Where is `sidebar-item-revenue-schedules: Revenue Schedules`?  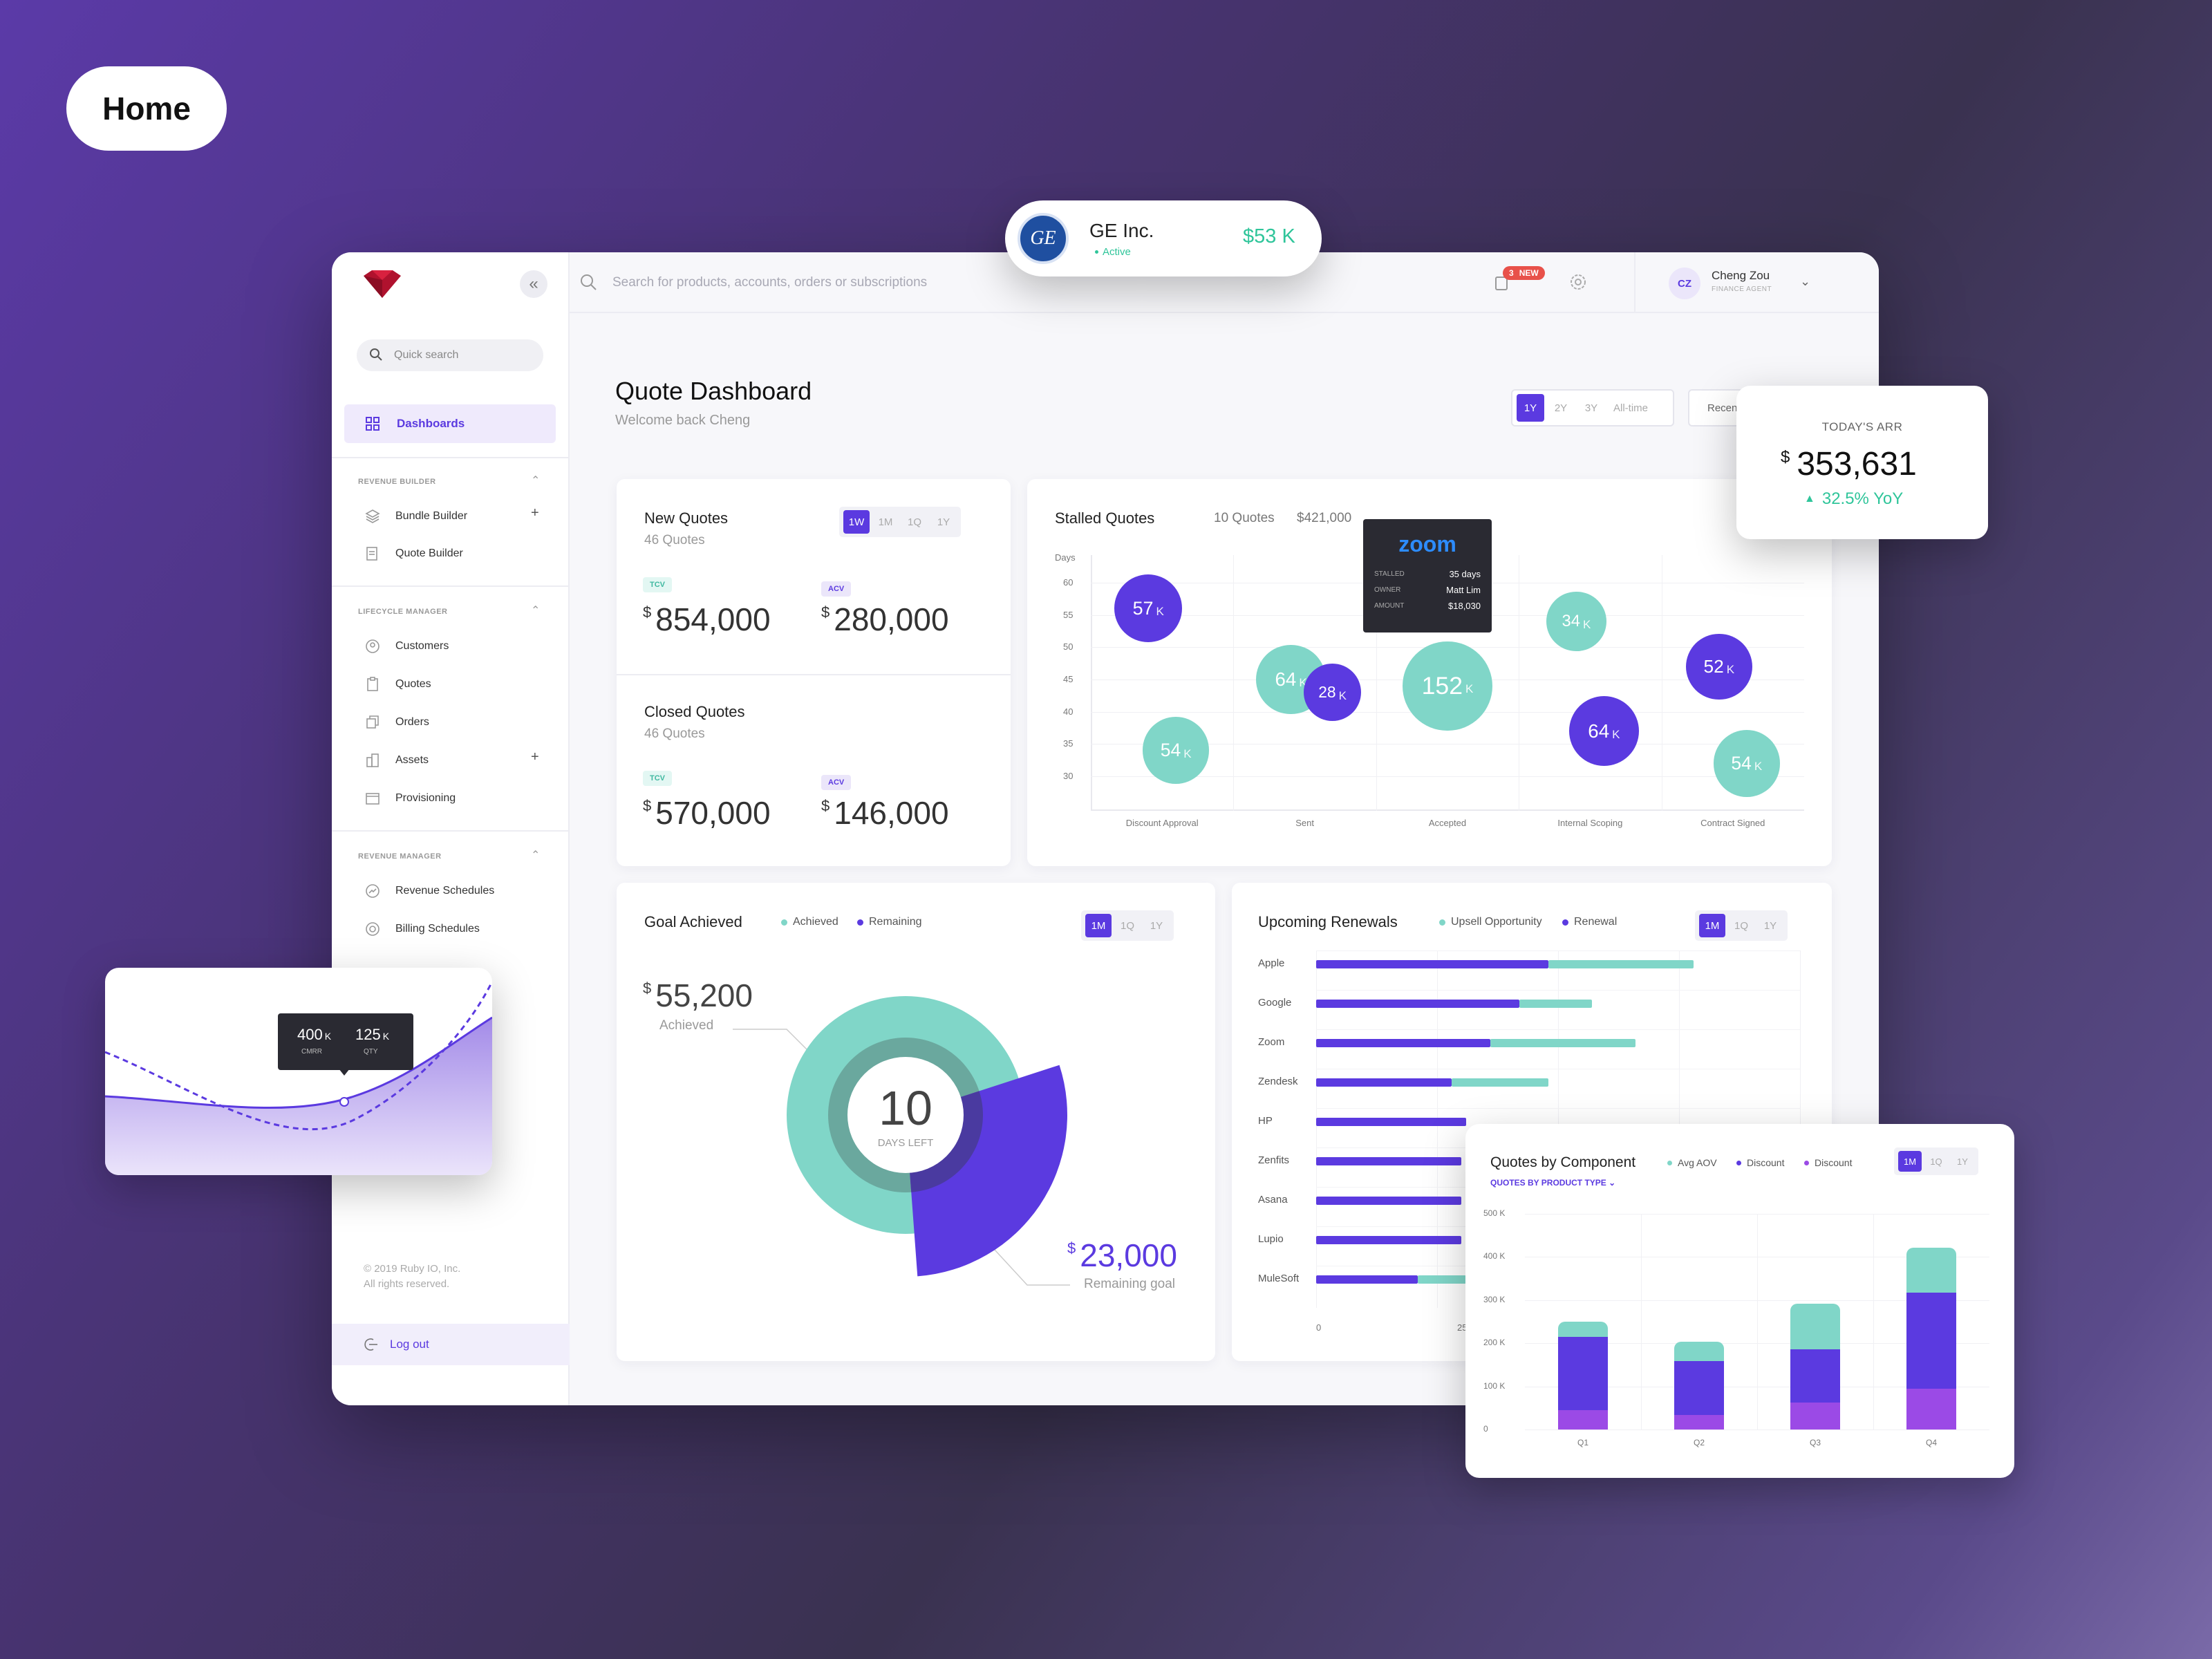 sidebar-item-revenue-schedules: Revenue Schedules is located at coordinates (459, 891).